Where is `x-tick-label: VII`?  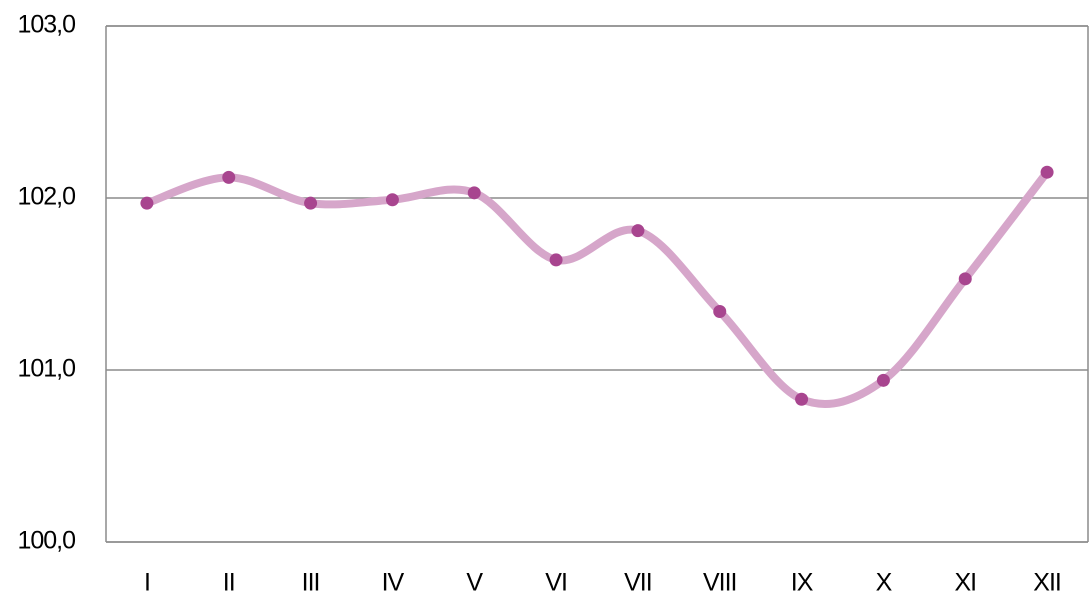 x-tick-label: VII is located at coordinates (638, 583).